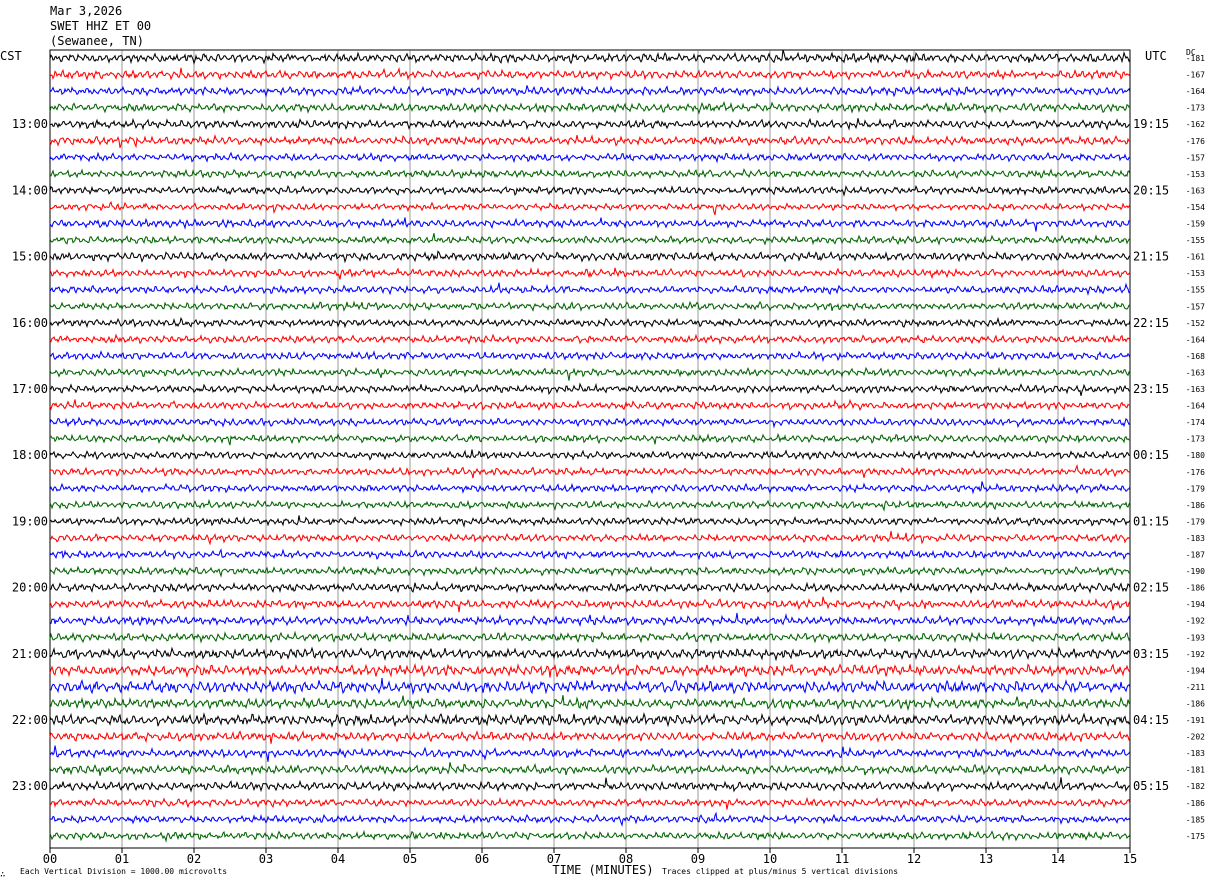 This screenshot has width=1210, height=886. I want to click on utc-hour-label: 05:15, so click(1151, 786).